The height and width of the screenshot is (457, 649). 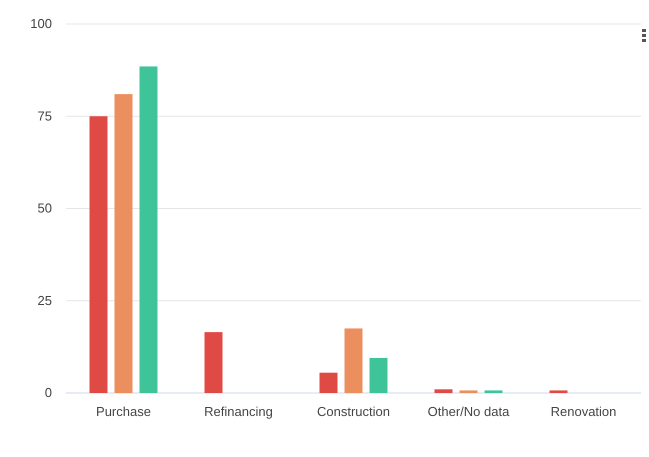 I want to click on x-tick-label: Construction, so click(x=353, y=411).